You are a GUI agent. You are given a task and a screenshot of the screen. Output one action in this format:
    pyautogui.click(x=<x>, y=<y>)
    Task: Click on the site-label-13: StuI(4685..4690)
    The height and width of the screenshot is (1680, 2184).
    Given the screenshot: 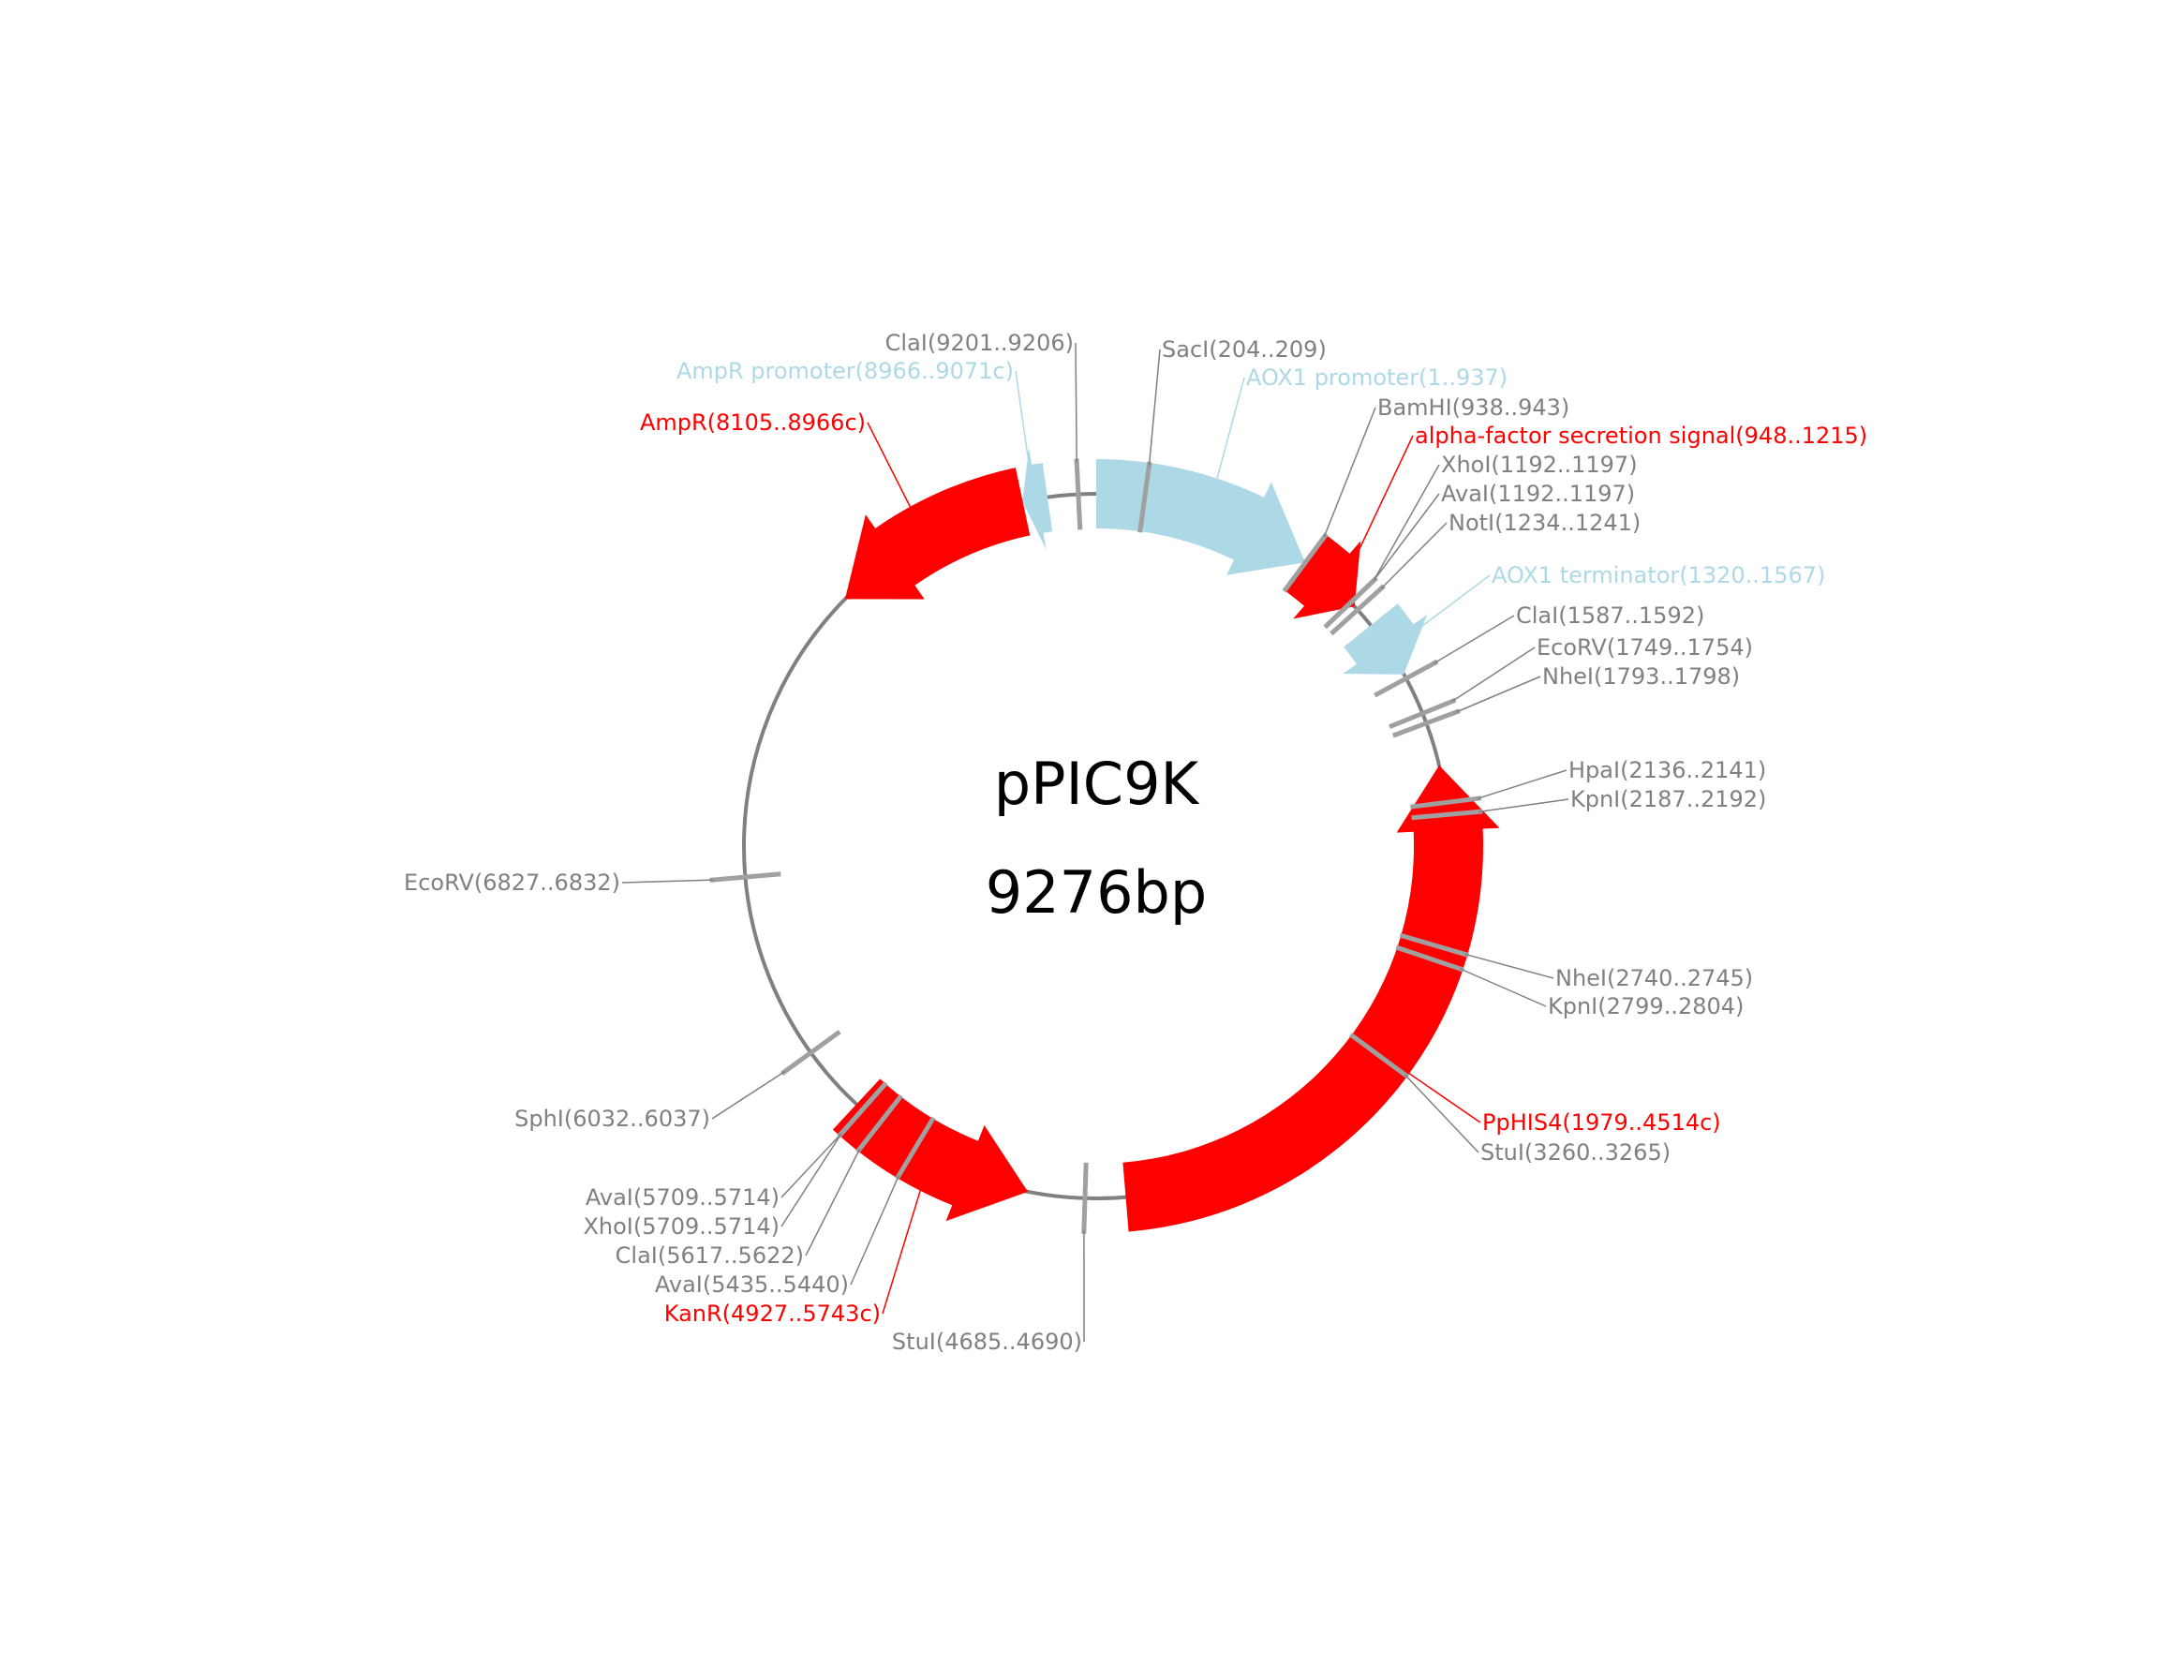 What is the action you would take?
    pyautogui.click(x=987, y=1342)
    